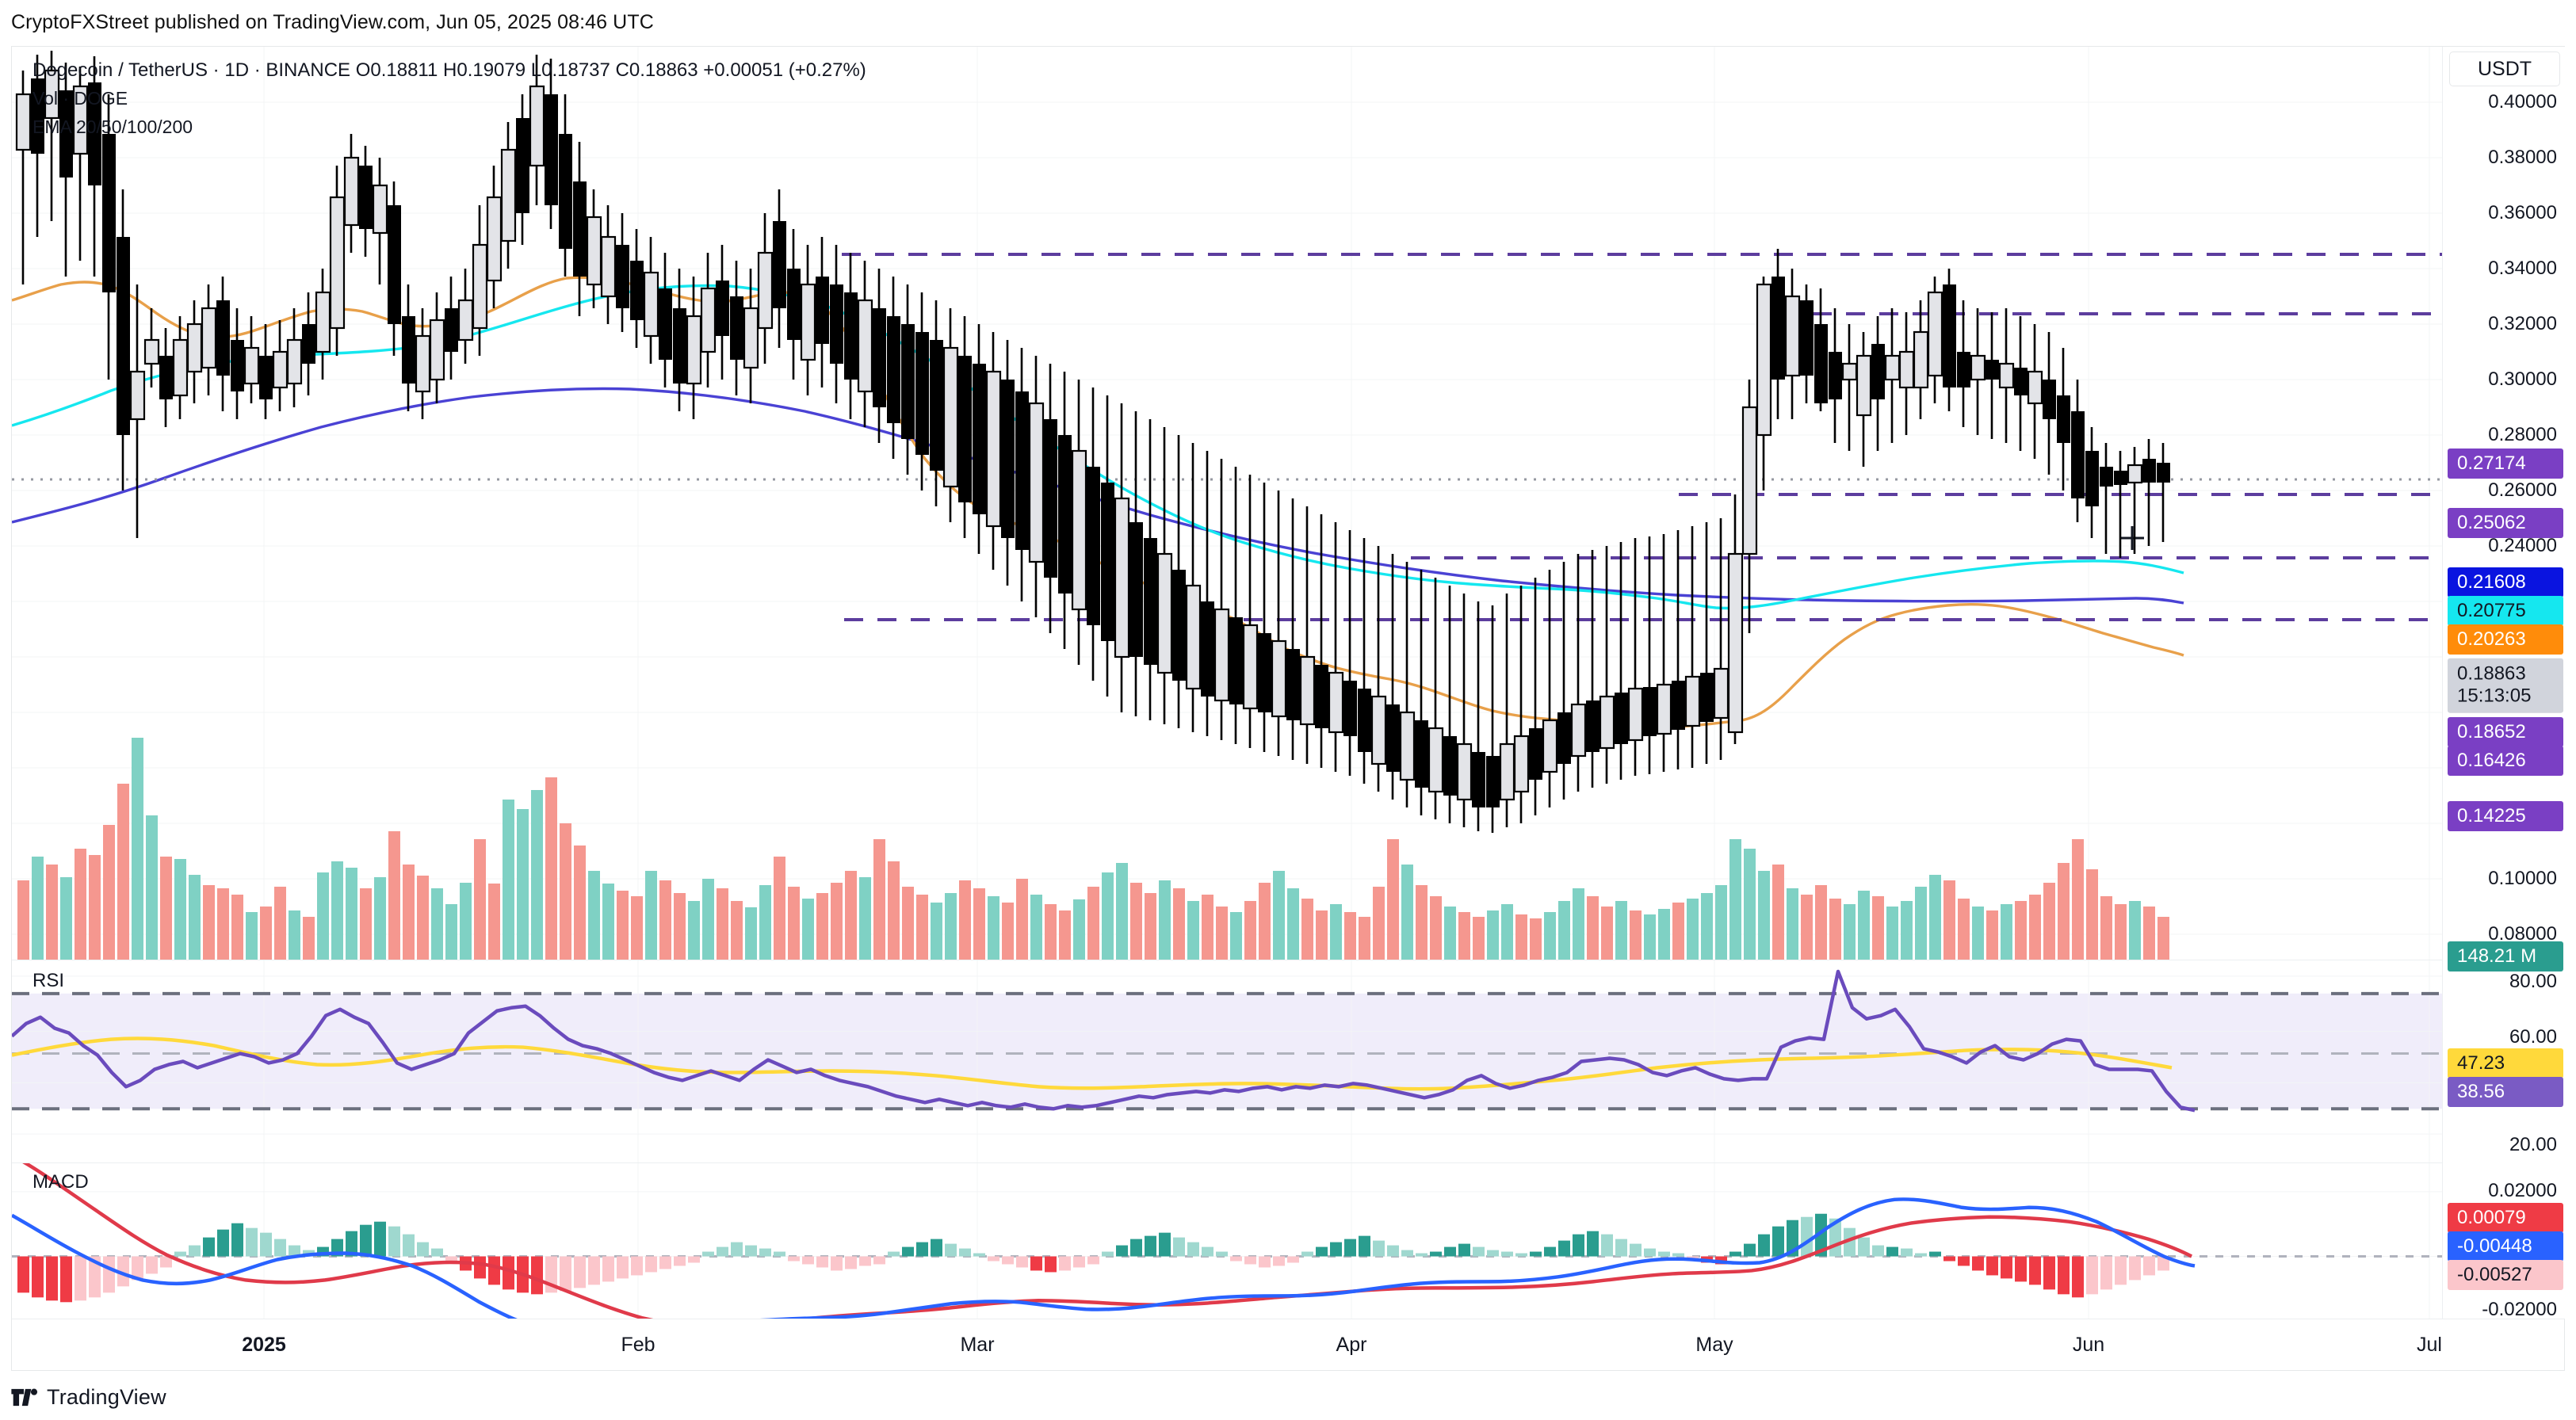 Image resolution: width=2576 pixels, height=1420 pixels. I want to click on time-axis: 2025 Feb Mar Apr May Jun Jul, so click(1288, 1345).